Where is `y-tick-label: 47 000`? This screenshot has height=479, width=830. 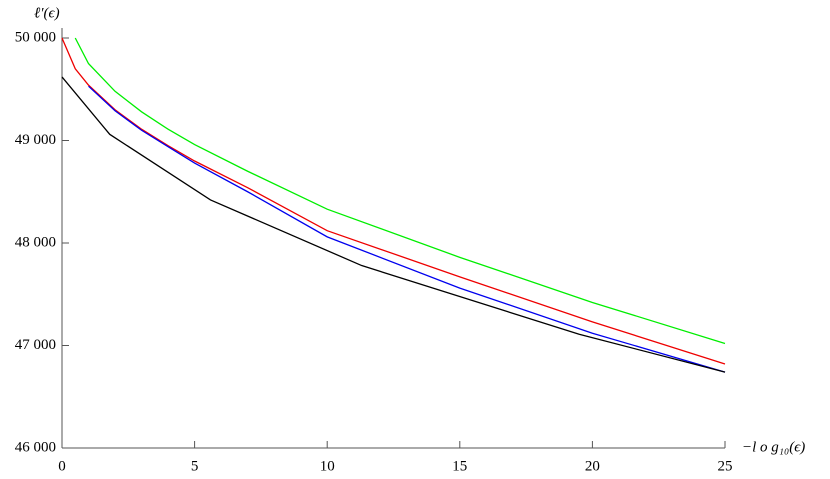 y-tick-label: 47 000 is located at coordinates (35, 345).